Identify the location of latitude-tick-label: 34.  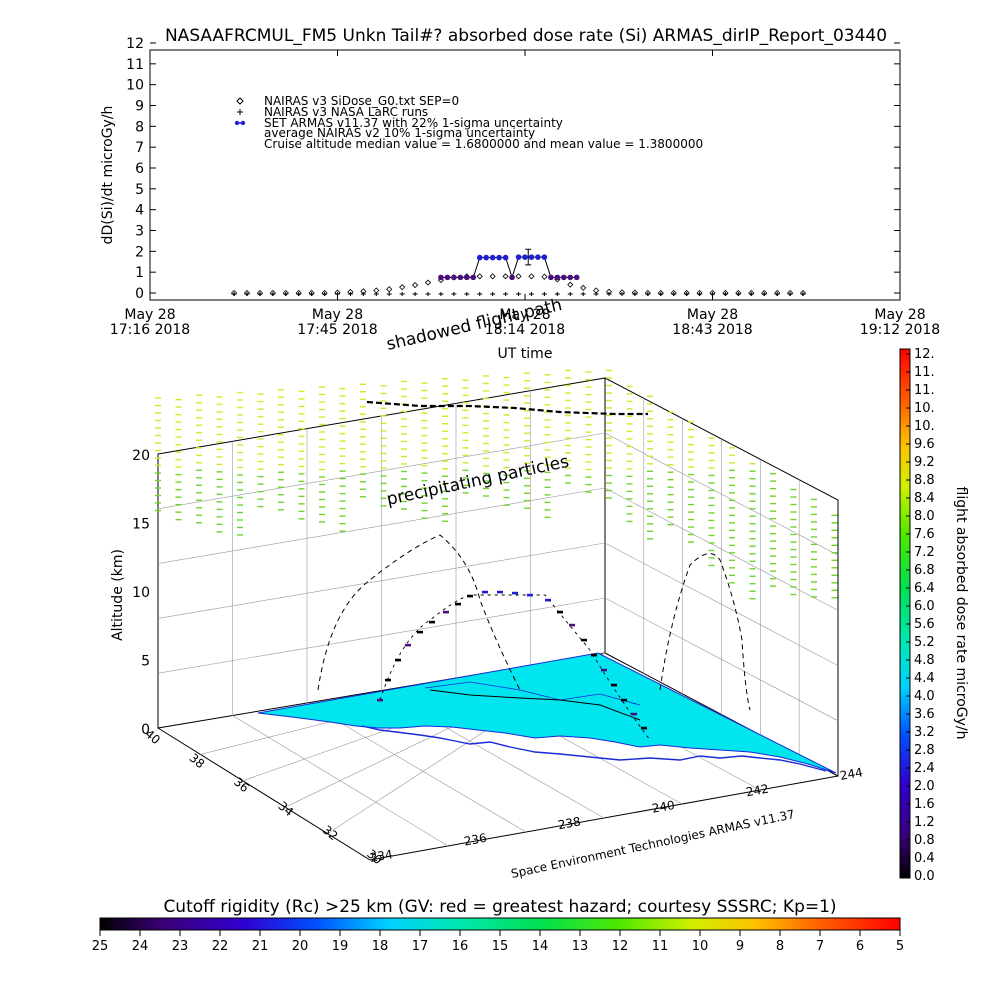
(285, 809).